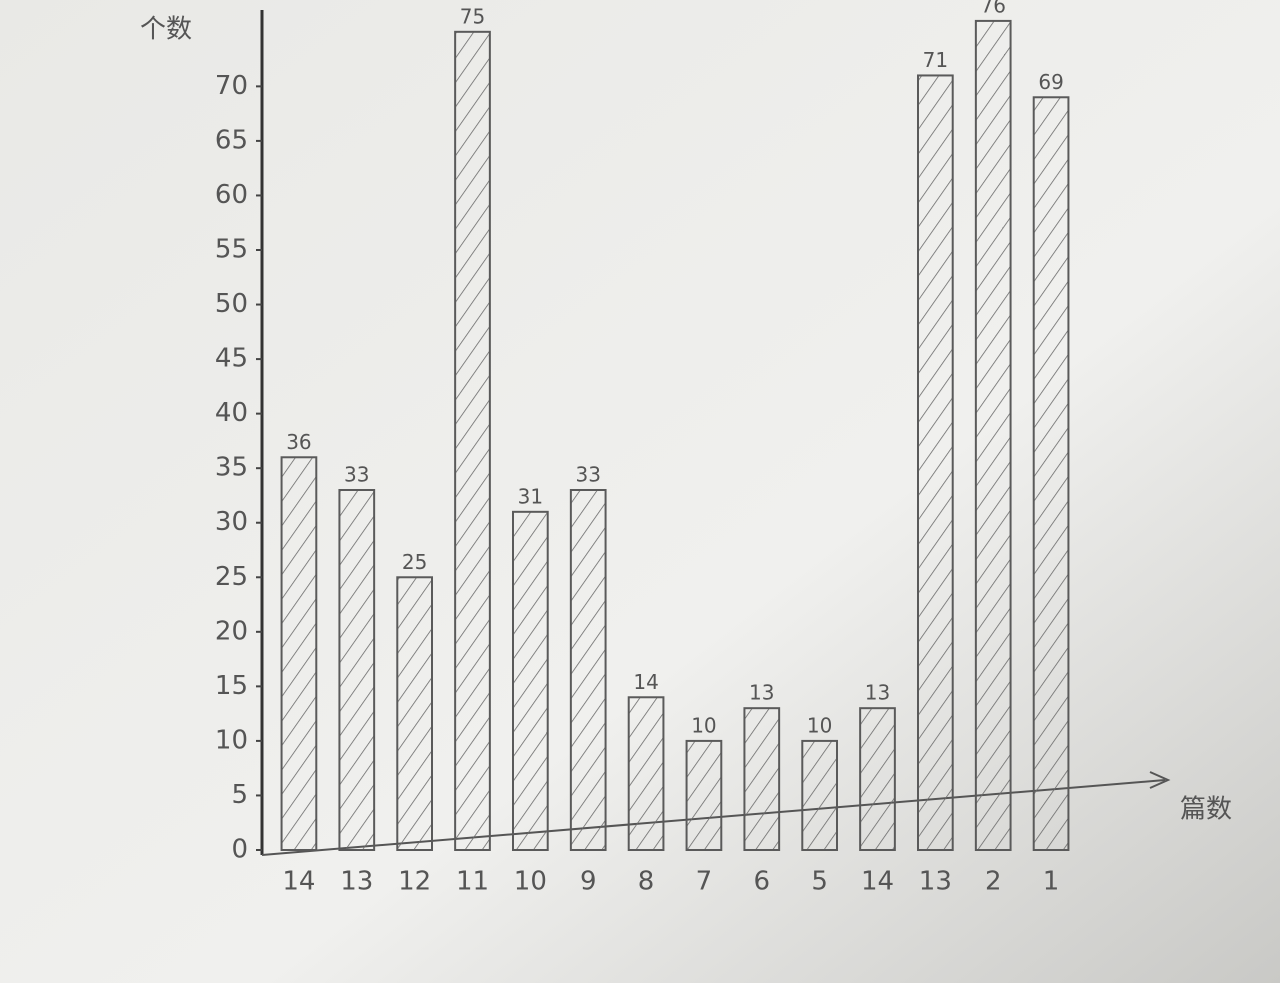  What do you see at coordinates (231, 522) in the screenshot?
I see `y-tick-label: 30` at bounding box center [231, 522].